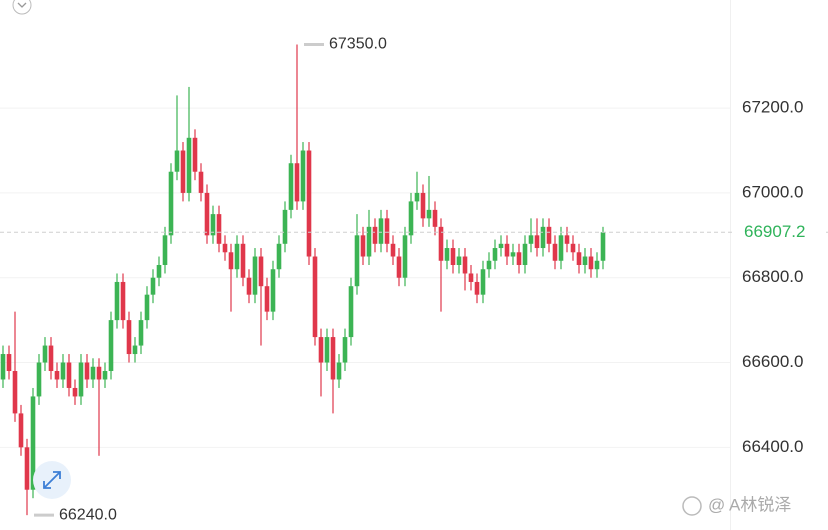 The width and height of the screenshot is (828, 530). What do you see at coordinates (772, 446) in the screenshot?
I see `y-tick-label: 66400.0` at bounding box center [772, 446].